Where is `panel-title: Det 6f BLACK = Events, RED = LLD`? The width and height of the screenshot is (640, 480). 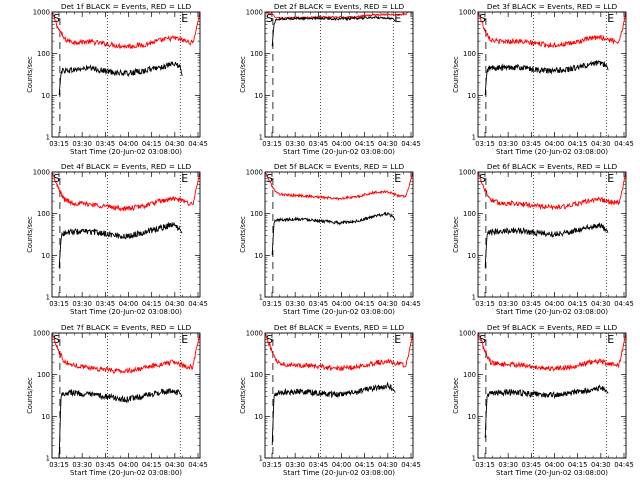 panel-title: Det 6f BLACK = Events, RED = LLD is located at coordinates (552, 166).